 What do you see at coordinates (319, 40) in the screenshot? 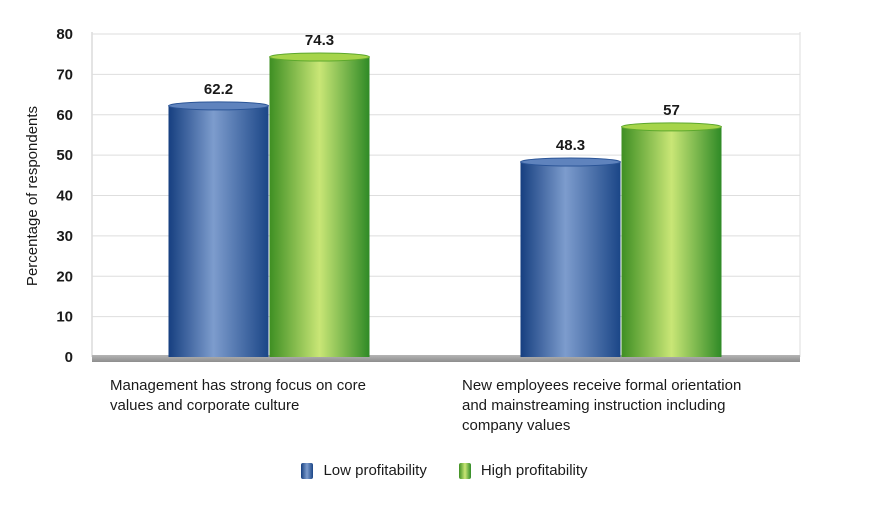
I see `data-label-high-1: 74.3` at bounding box center [319, 40].